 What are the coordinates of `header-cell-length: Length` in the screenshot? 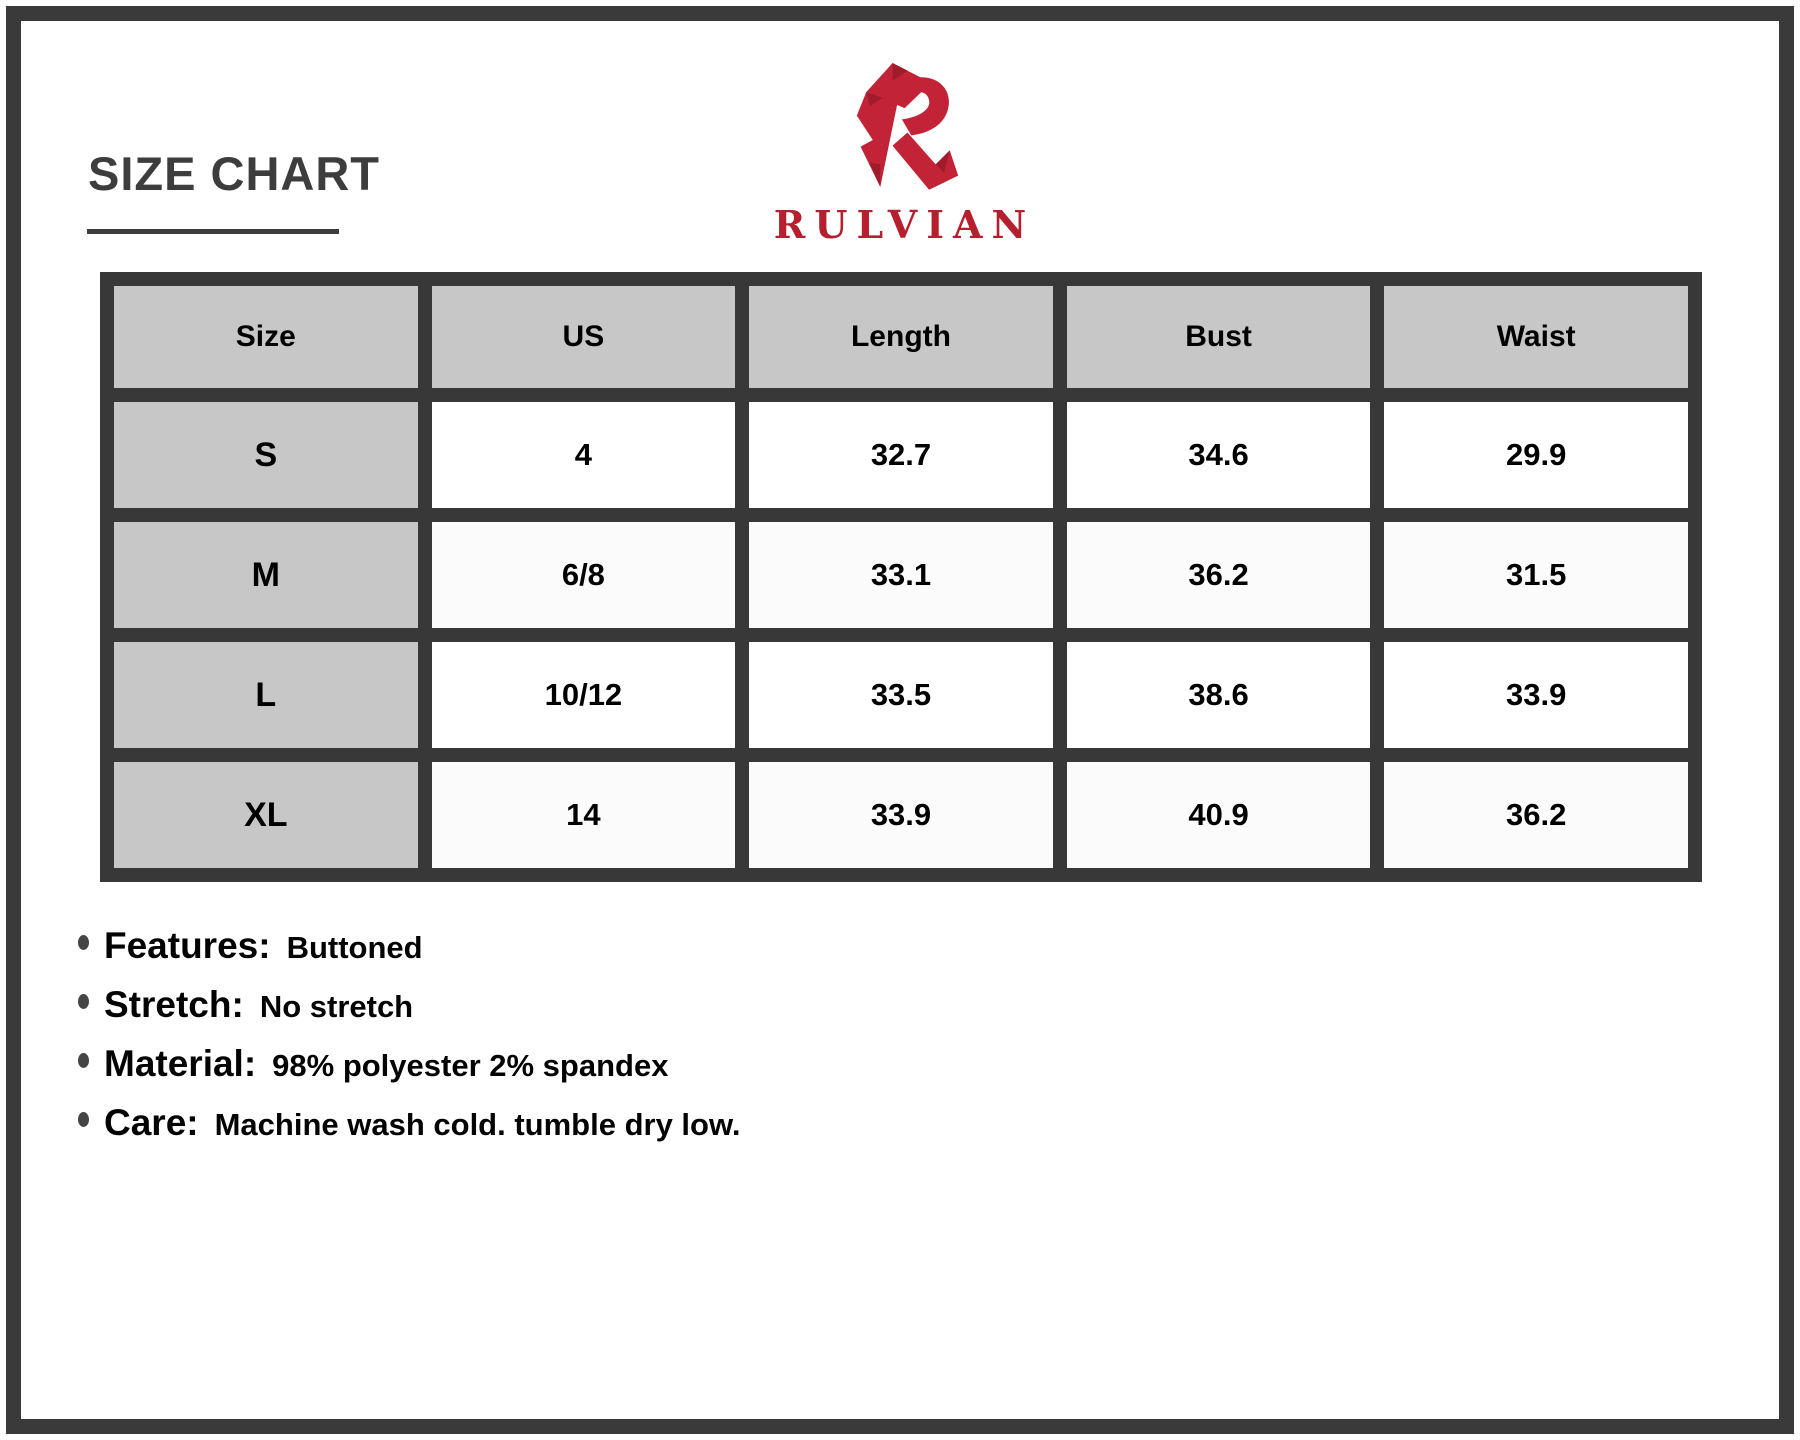 It's located at (901, 337).